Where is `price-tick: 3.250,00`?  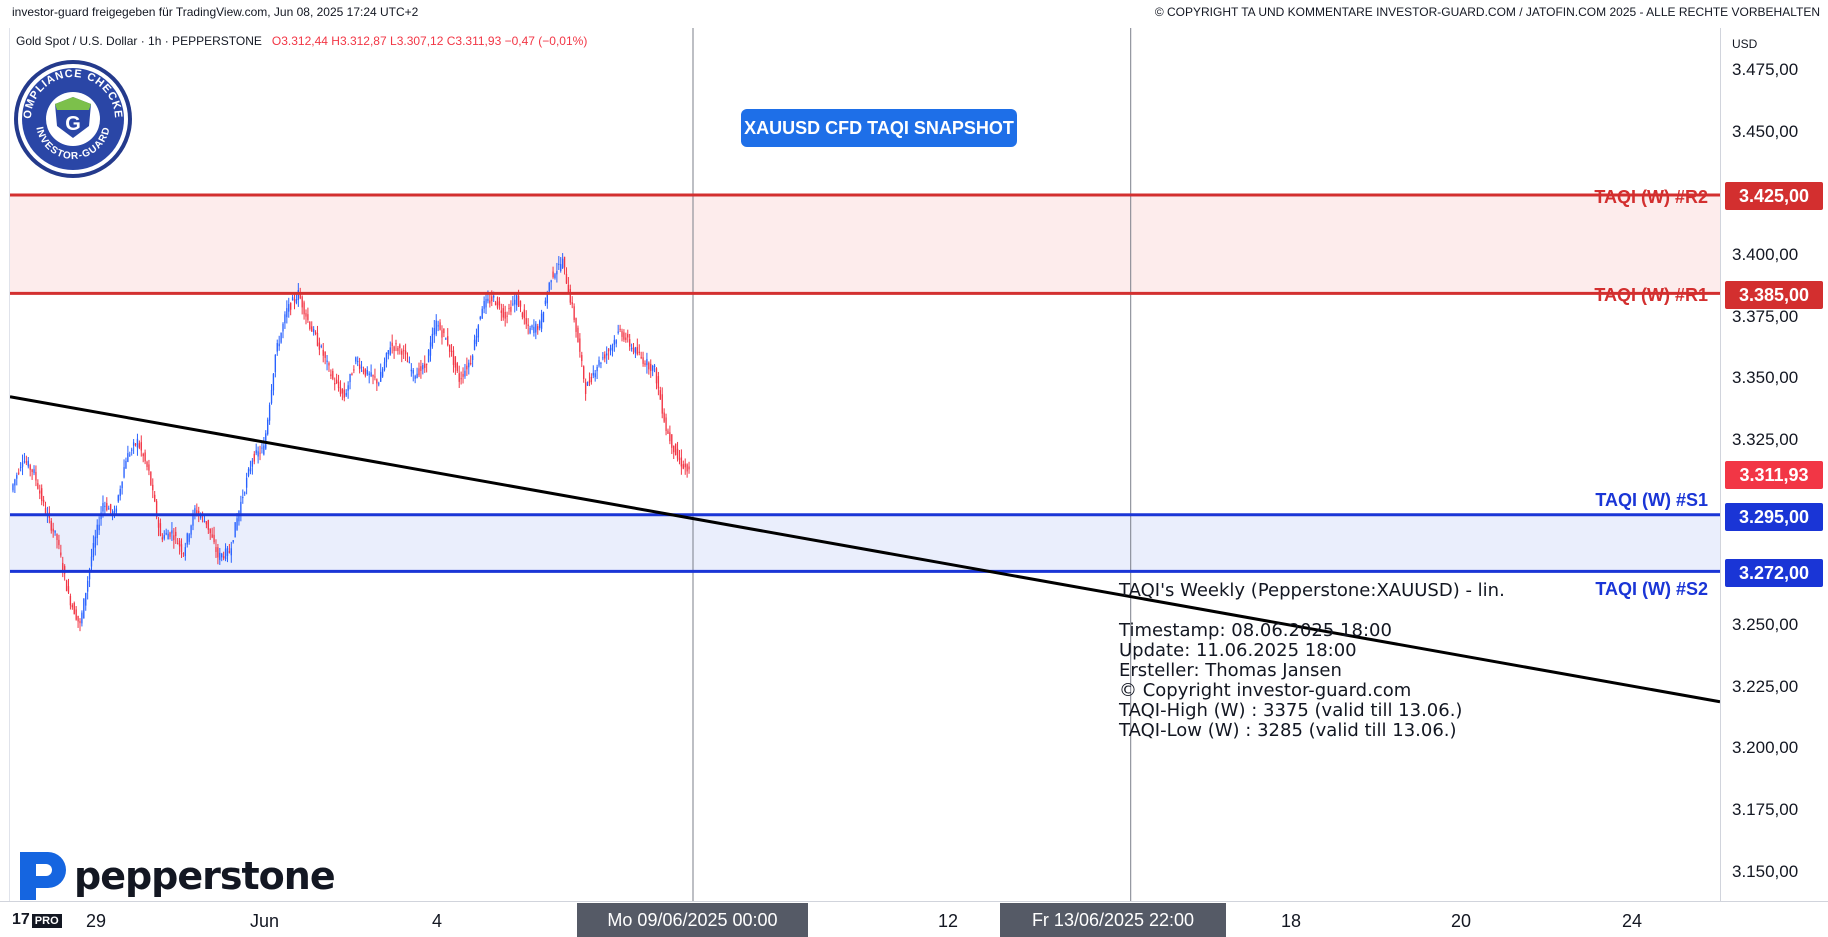 price-tick: 3.250,00 is located at coordinates (1765, 624).